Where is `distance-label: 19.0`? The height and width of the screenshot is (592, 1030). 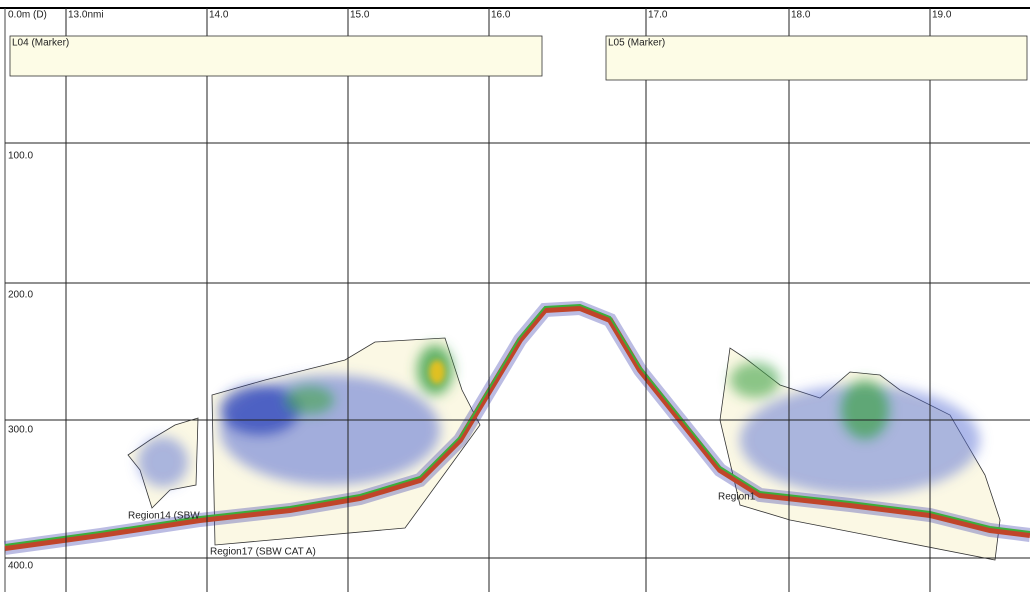 distance-label: 19.0 is located at coordinates (942, 15).